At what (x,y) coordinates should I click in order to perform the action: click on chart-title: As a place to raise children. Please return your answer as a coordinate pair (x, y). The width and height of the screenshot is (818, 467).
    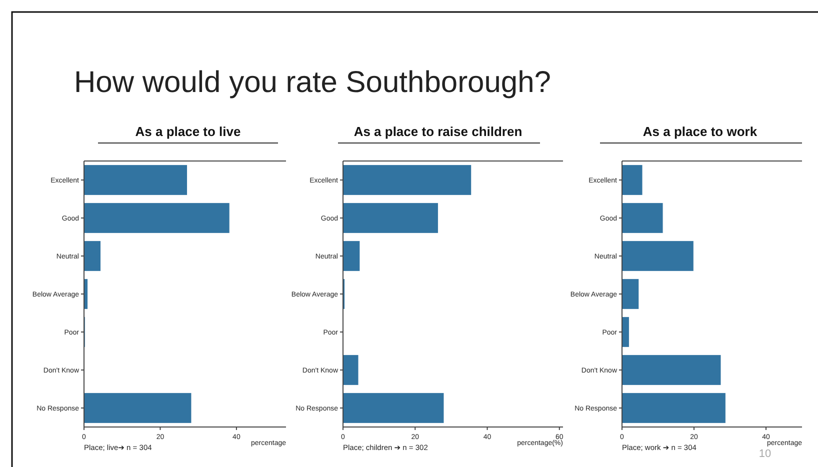
    Looking at the image, I should click on (438, 131).